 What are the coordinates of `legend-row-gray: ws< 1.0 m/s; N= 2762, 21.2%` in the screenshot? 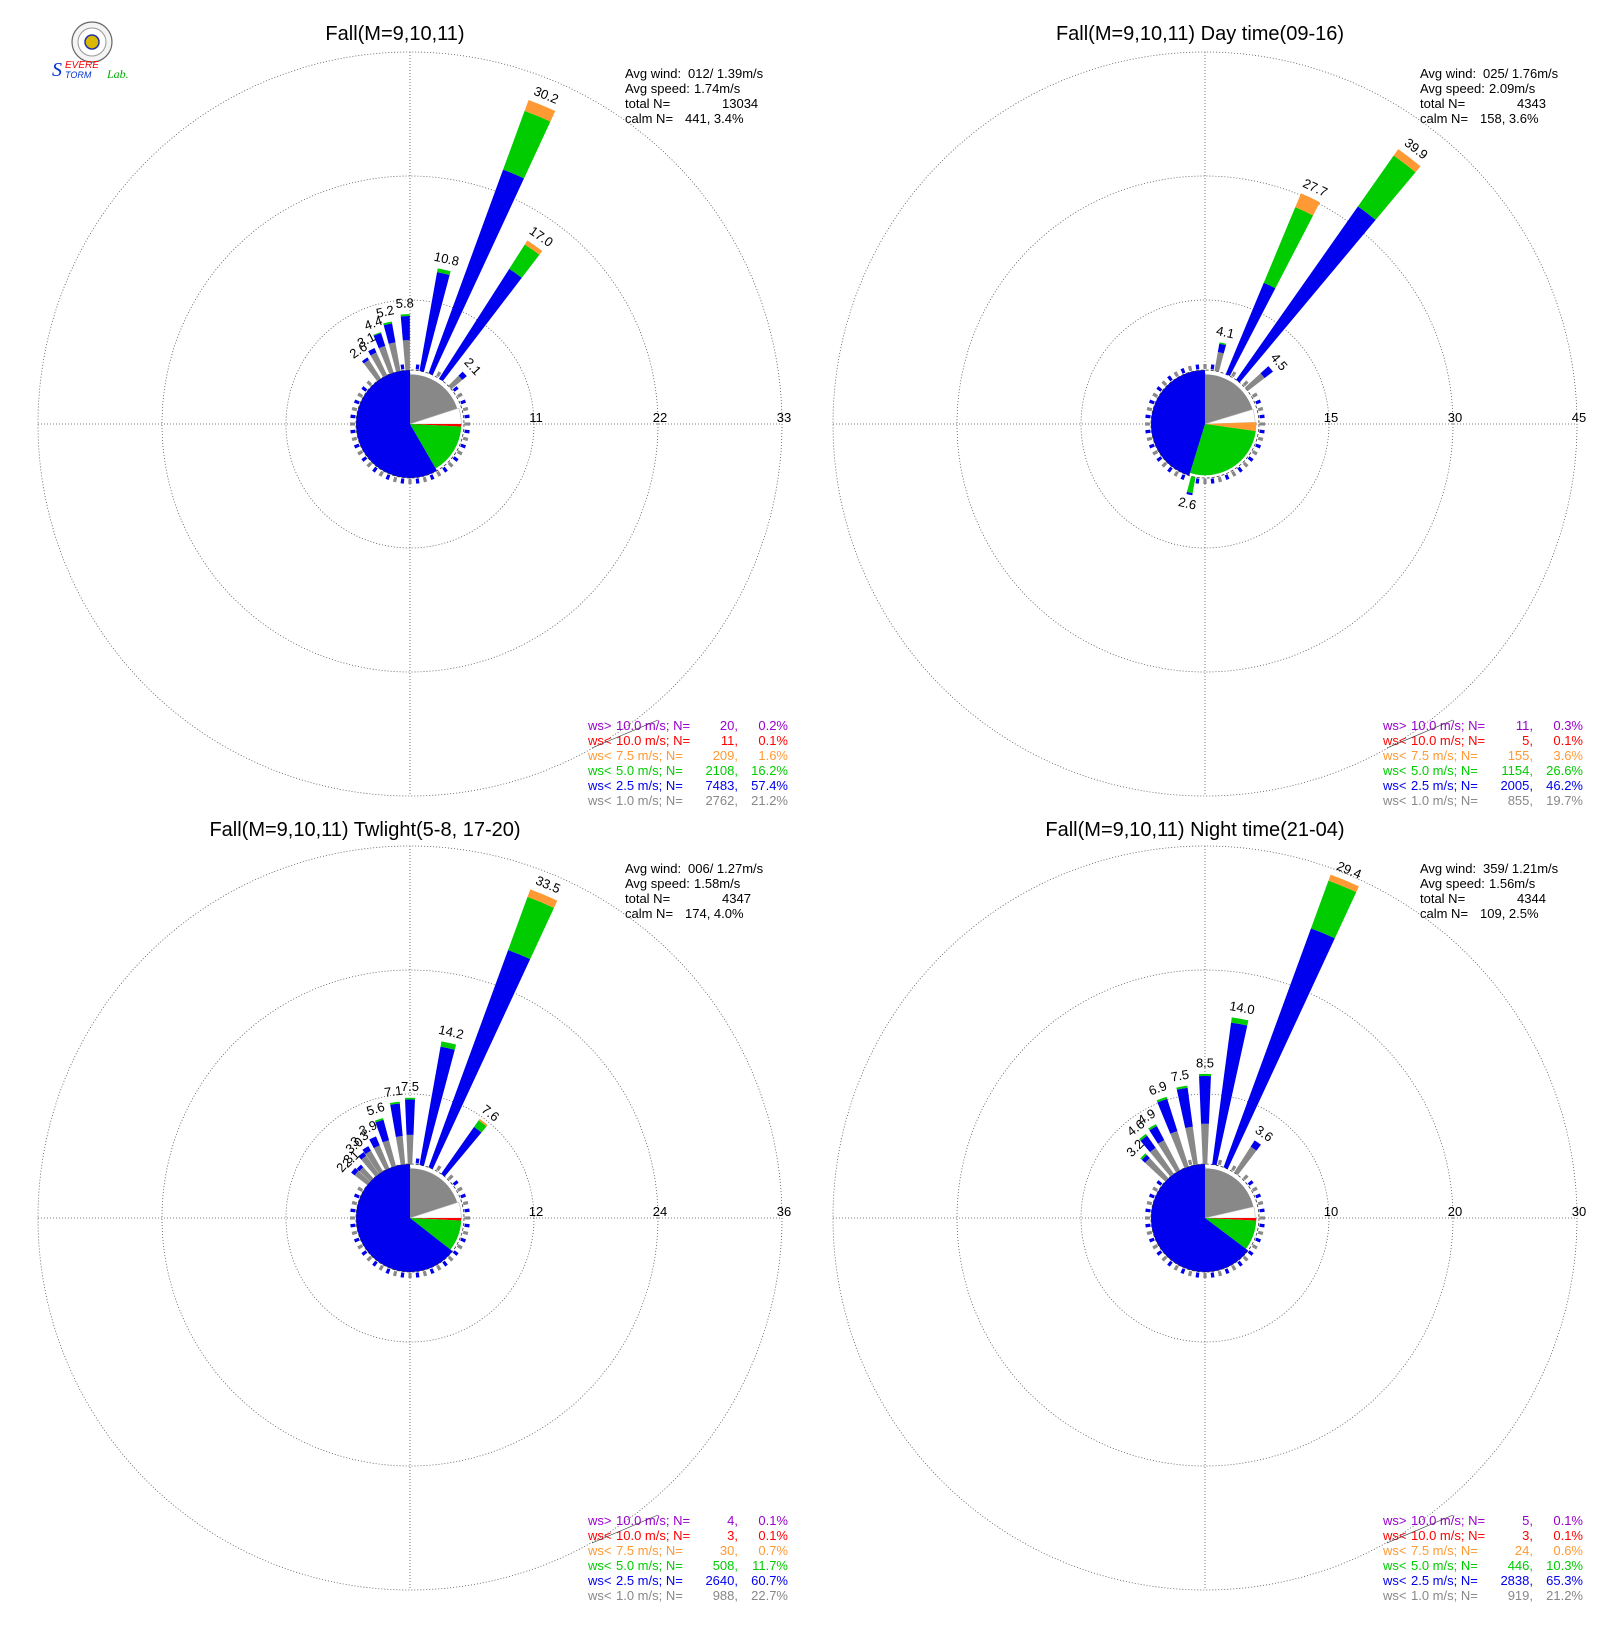 It's located at (687, 800).